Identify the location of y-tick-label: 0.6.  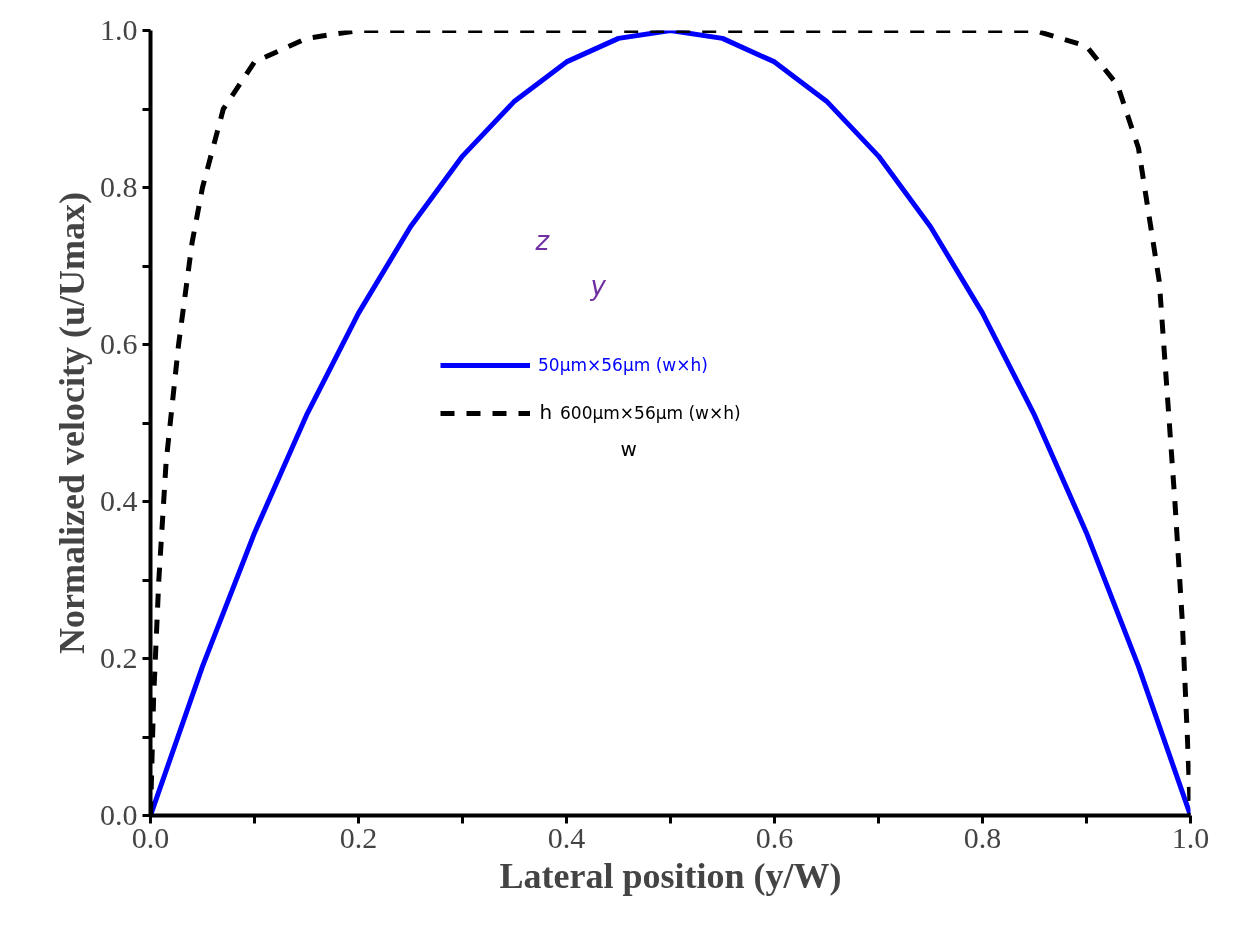
(119, 343).